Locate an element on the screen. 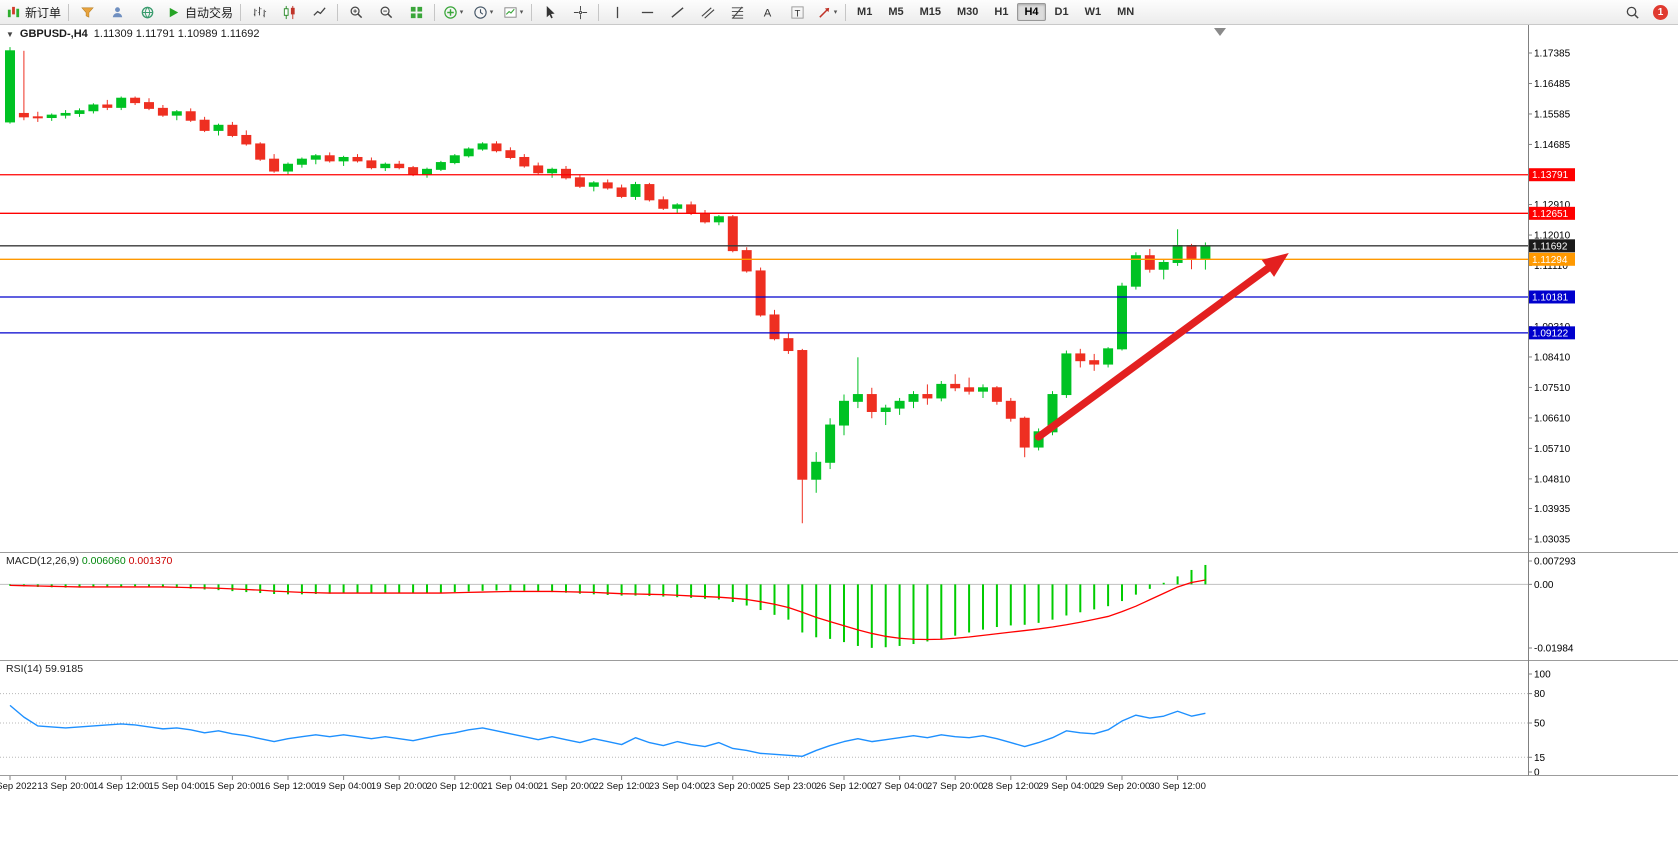  horizontal-line-button is located at coordinates (647, 12).